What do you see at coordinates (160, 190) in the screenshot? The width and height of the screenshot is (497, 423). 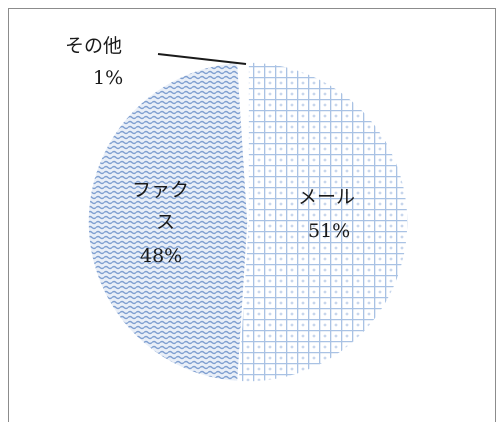 I see `slice-label-fax-line1: ファク` at bounding box center [160, 190].